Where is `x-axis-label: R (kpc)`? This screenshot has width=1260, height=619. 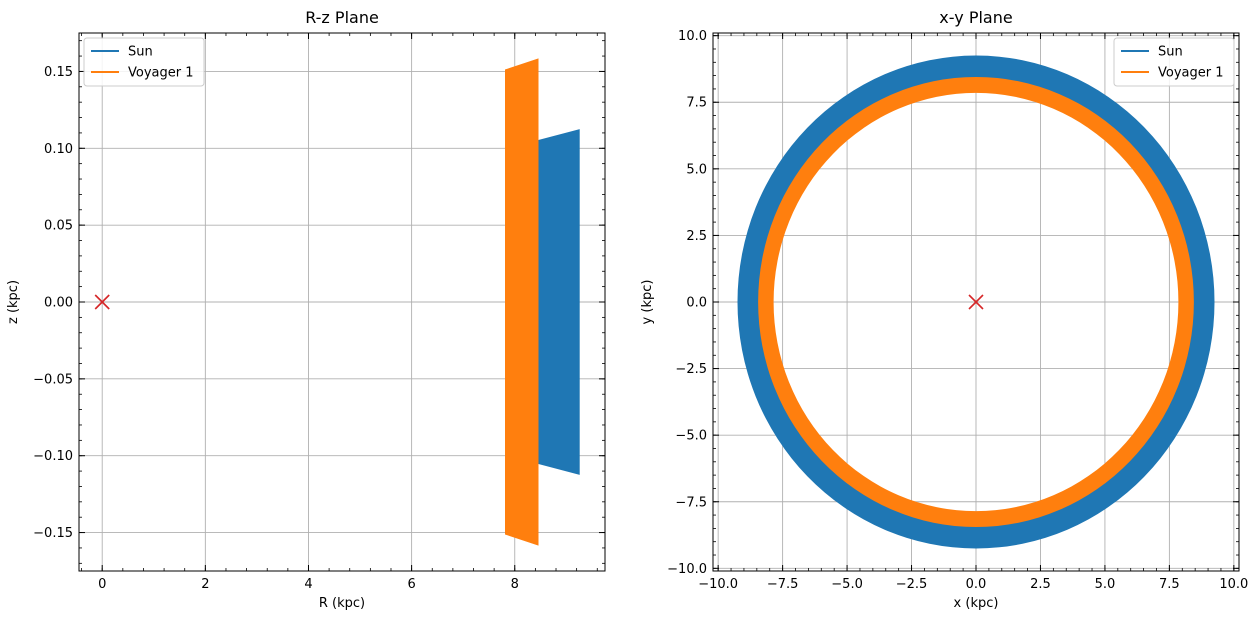 x-axis-label: R (kpc) is located at coordinates (342, 603).